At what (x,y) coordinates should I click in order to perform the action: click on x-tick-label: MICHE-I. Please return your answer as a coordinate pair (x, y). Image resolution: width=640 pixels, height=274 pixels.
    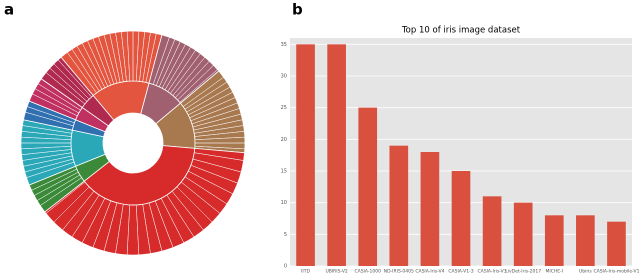
    Looking at the image, I should click on (555, 271).